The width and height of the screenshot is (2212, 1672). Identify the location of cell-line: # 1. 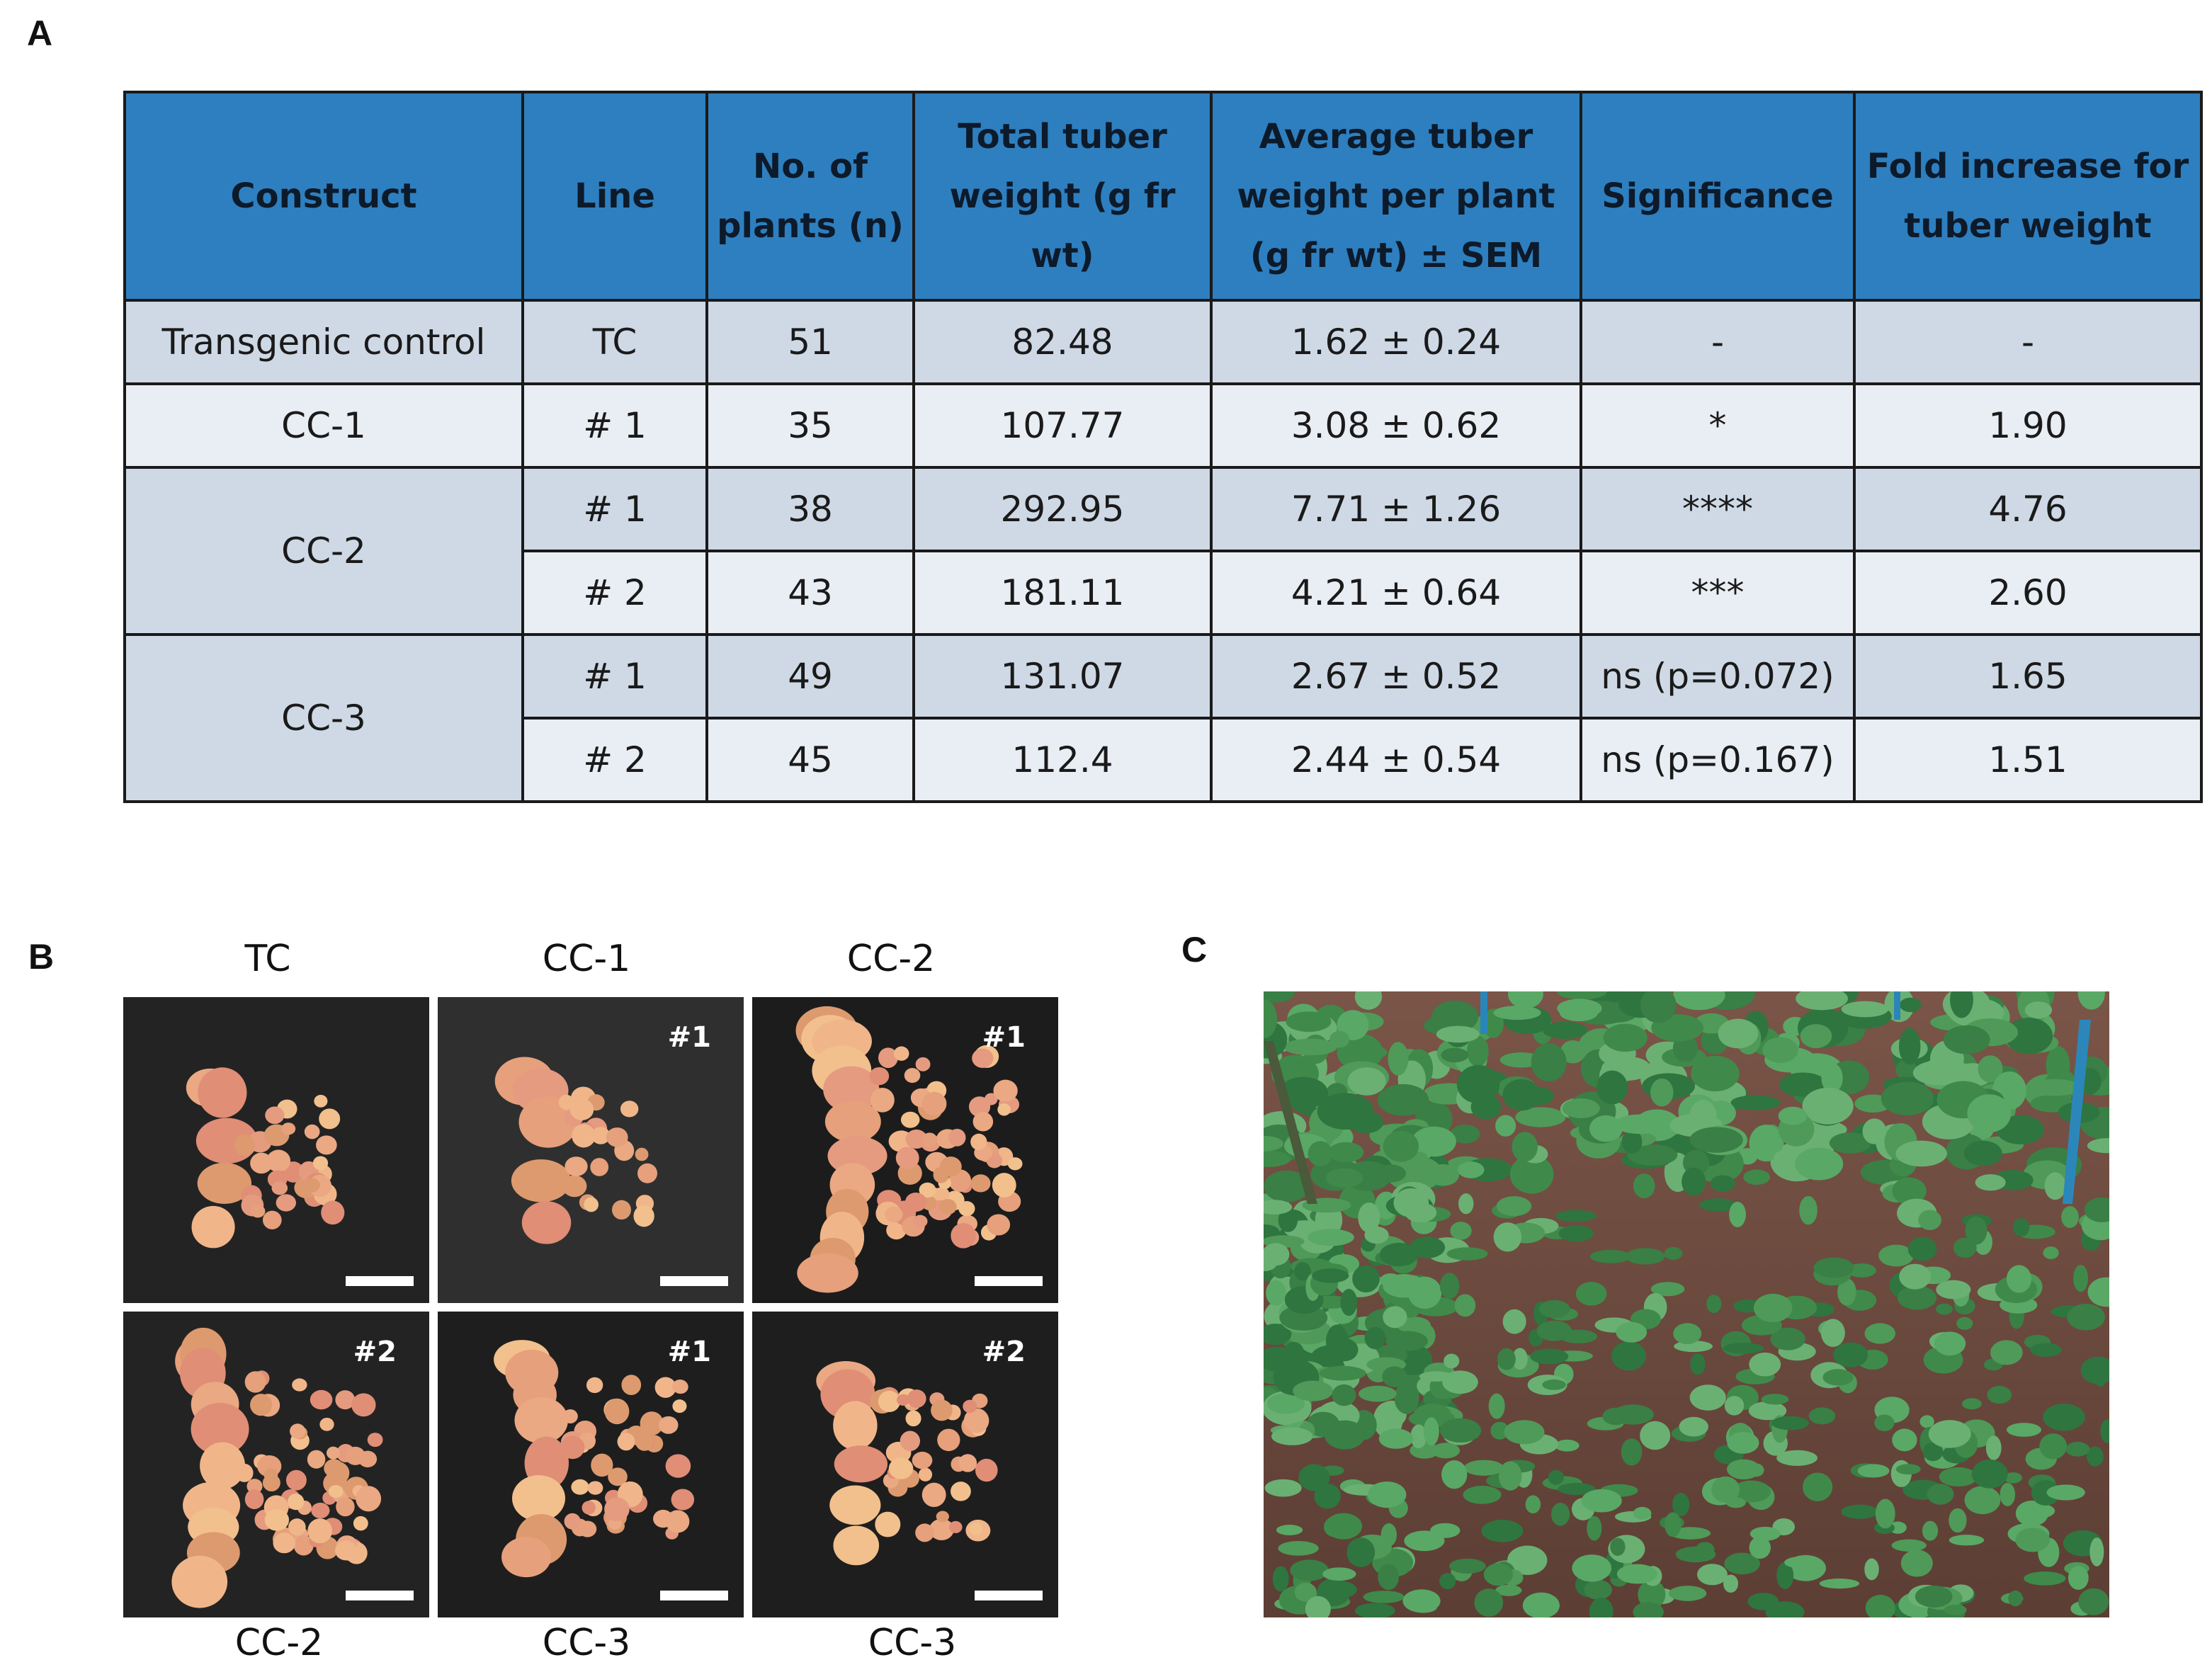
(614, 509).